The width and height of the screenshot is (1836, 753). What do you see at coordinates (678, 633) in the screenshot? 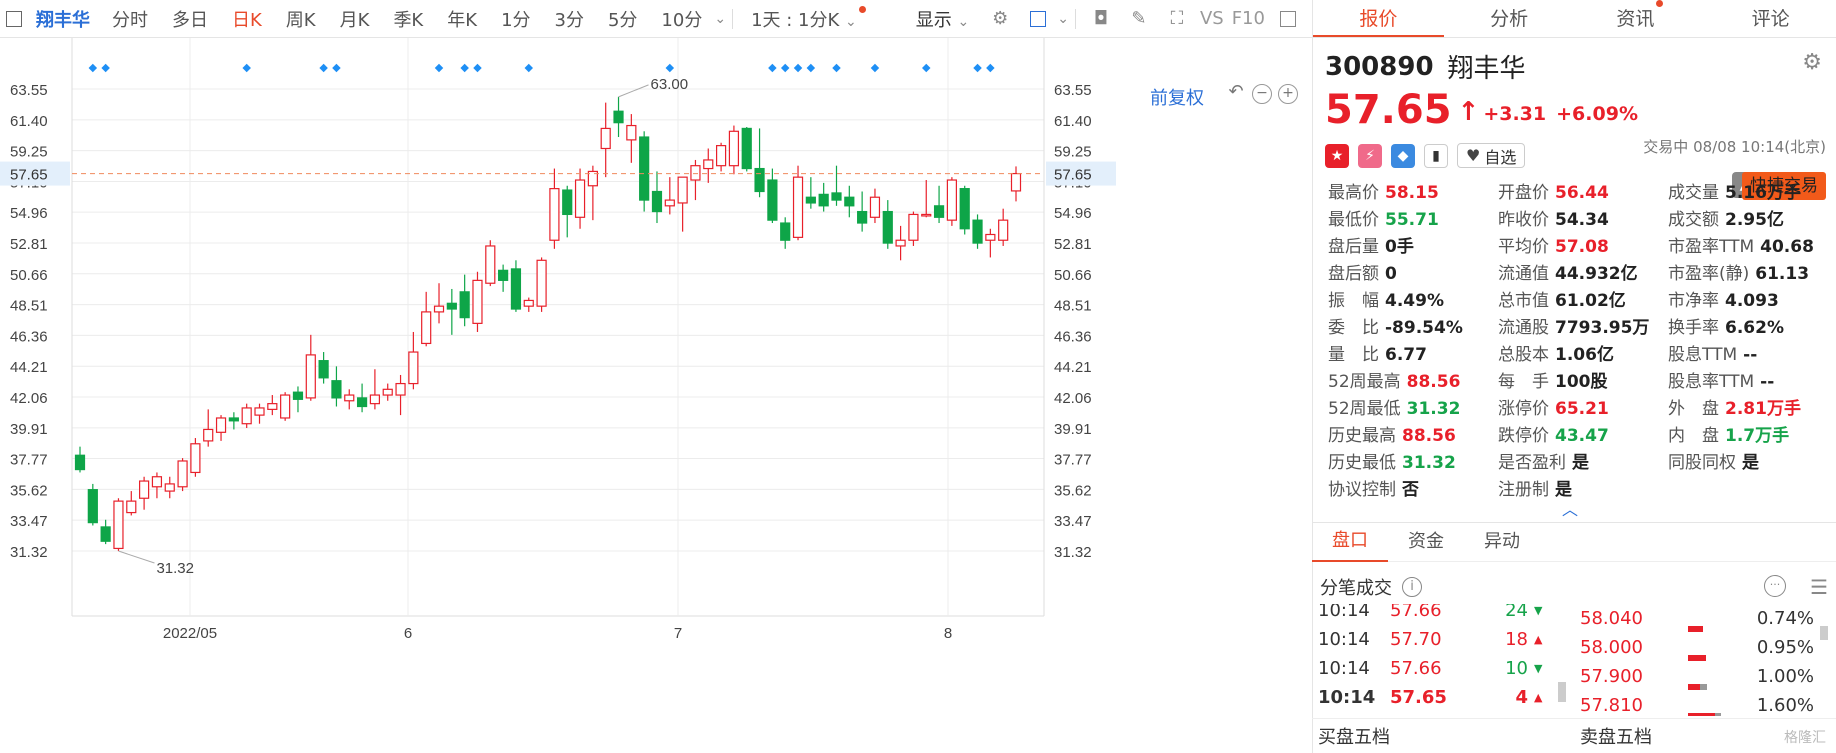
I see `x-tick-label: 7` at bounding box center [678, 633].